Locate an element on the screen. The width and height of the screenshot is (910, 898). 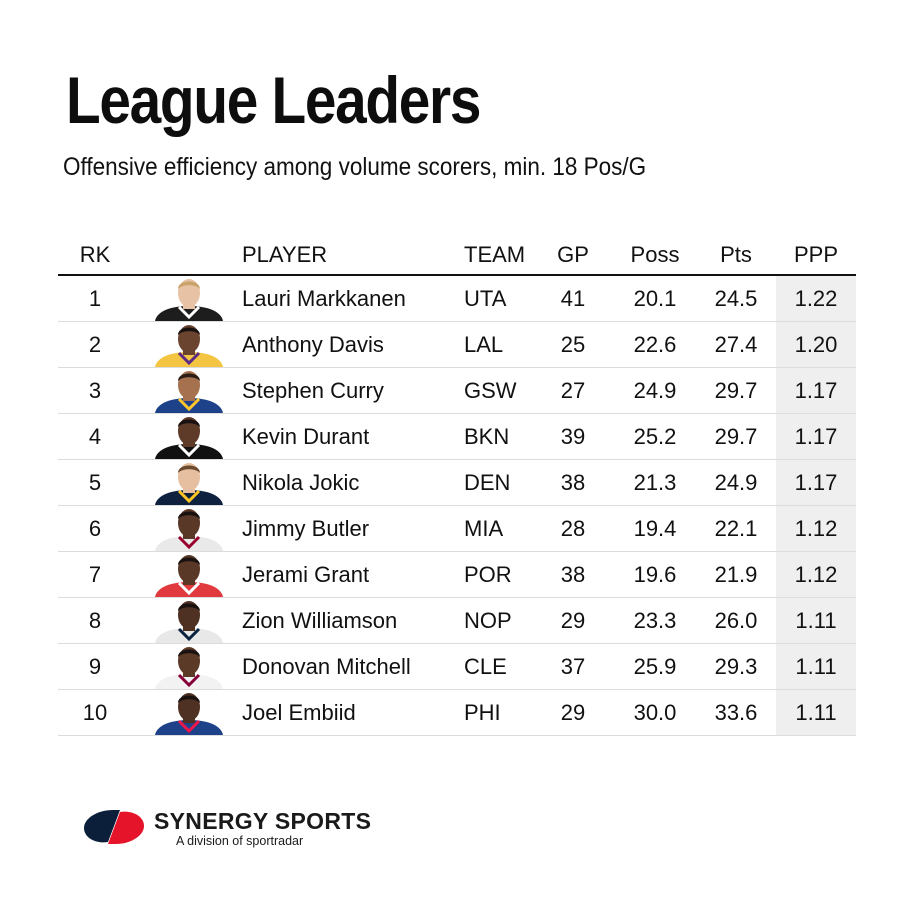
cell-player: Jimmy Butler is located at coordinates (306, 528).